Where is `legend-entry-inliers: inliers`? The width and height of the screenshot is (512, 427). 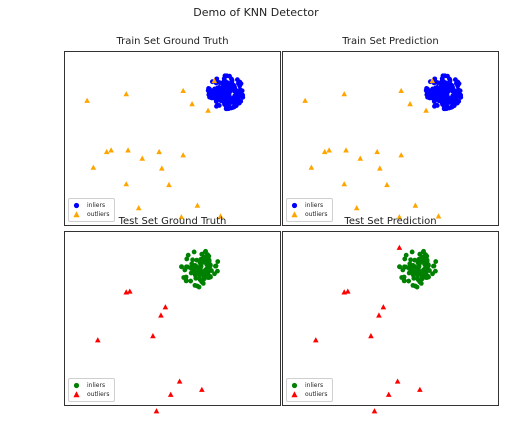
legend-entry-inliers: inliers is located at coordinates (308, 385).